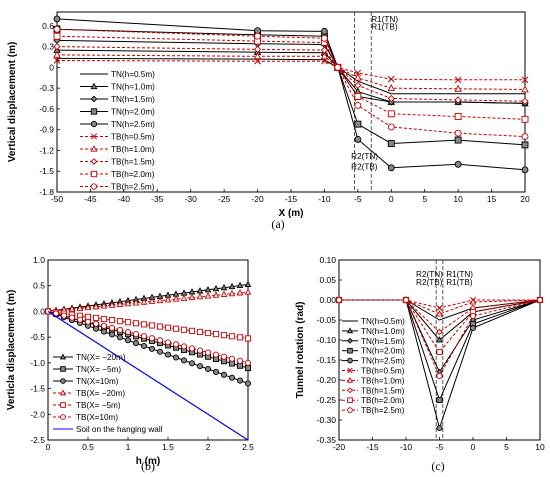  I want to click on legend-item: Soil on the hanging wall, so click(108, 429).